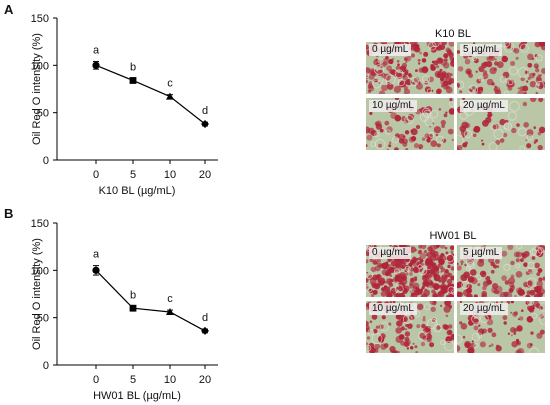  What do you see at coordinates (9, 213) in the screenshot?
I see `panel-letter-b: B` at bounding box center [9, 213].